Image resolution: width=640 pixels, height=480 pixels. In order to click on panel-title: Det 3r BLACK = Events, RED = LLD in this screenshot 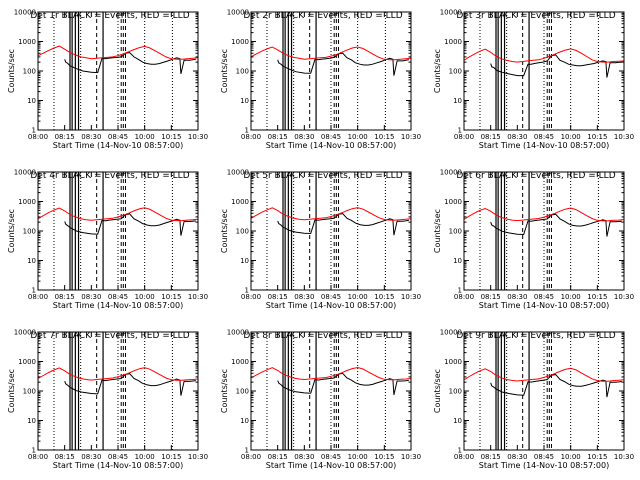, I will do `click(535, 16)`.